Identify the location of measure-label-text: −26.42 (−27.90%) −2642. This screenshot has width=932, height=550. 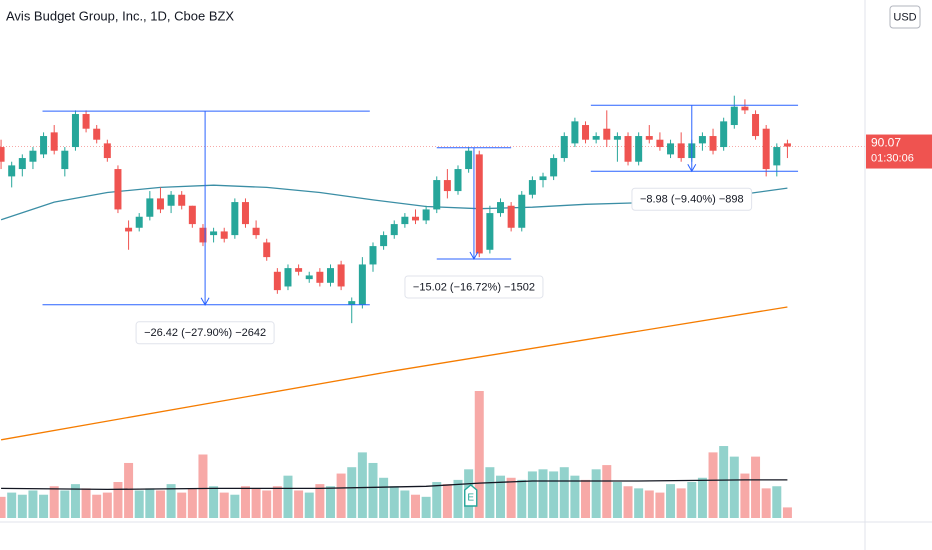
(205, 333).